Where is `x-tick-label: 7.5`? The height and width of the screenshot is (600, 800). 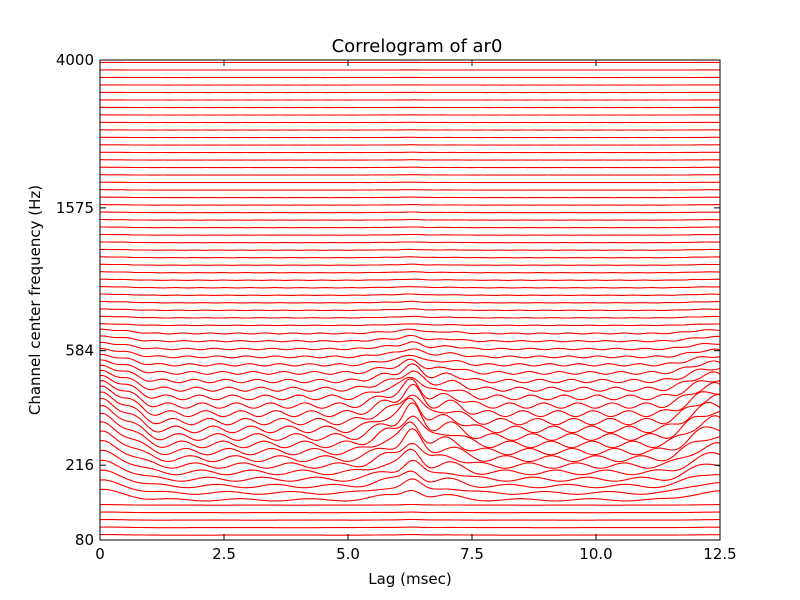 x-tick-label: 7.5 is located at coordinates (472, 554).